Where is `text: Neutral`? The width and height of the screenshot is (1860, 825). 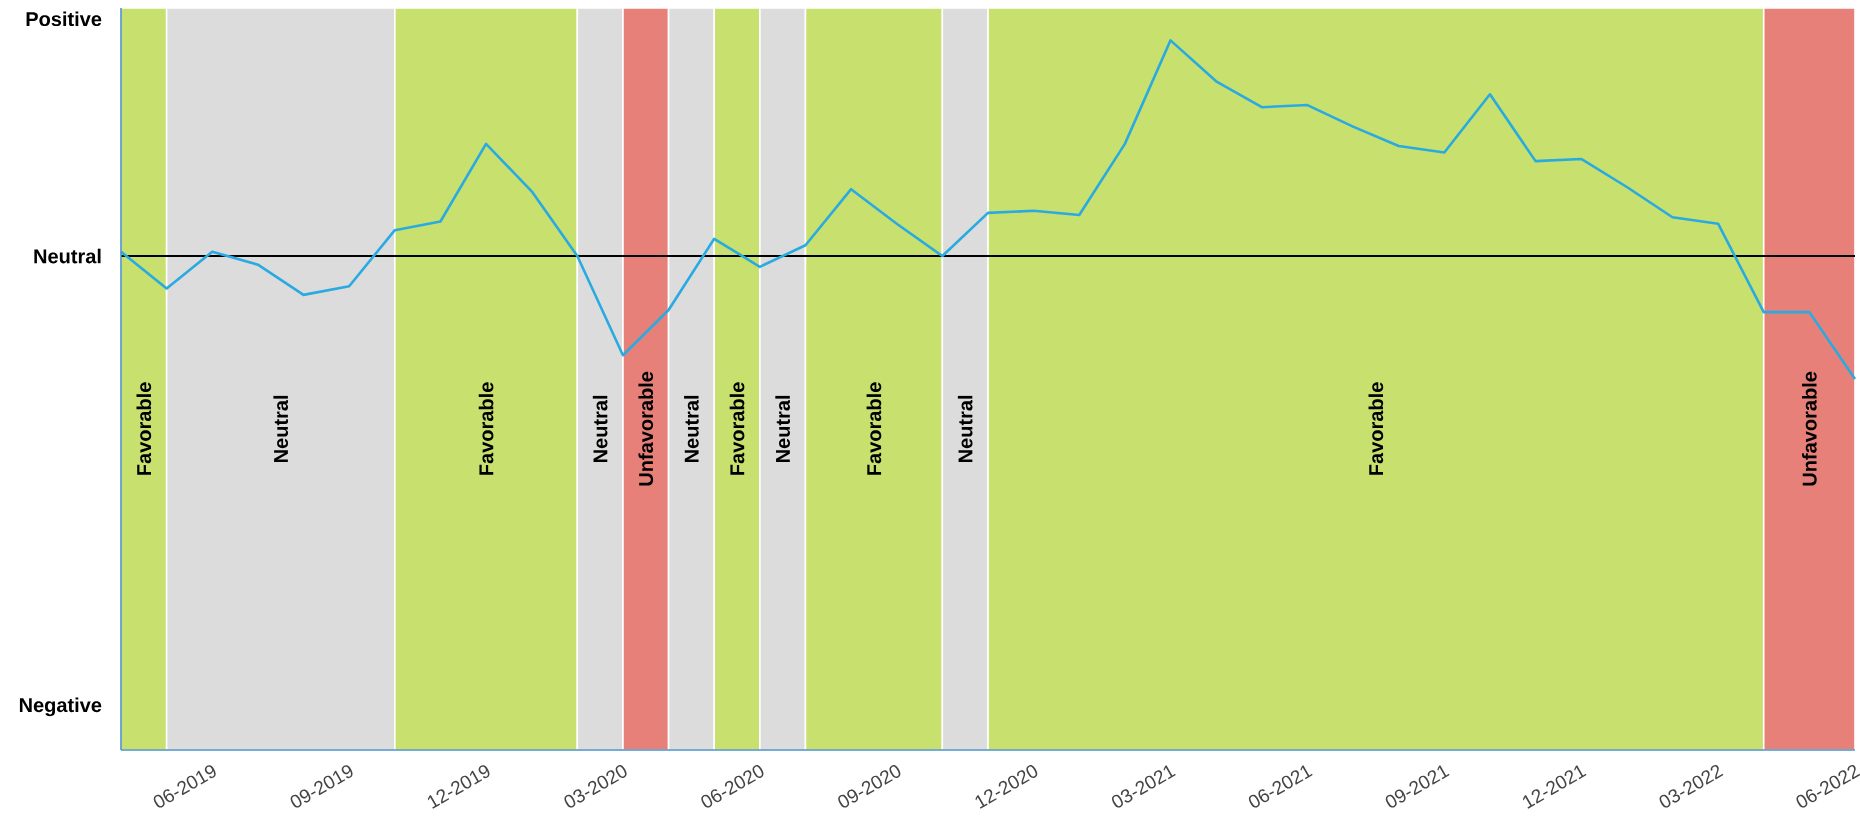 text: Neutral is located at coordinates (67, 256).